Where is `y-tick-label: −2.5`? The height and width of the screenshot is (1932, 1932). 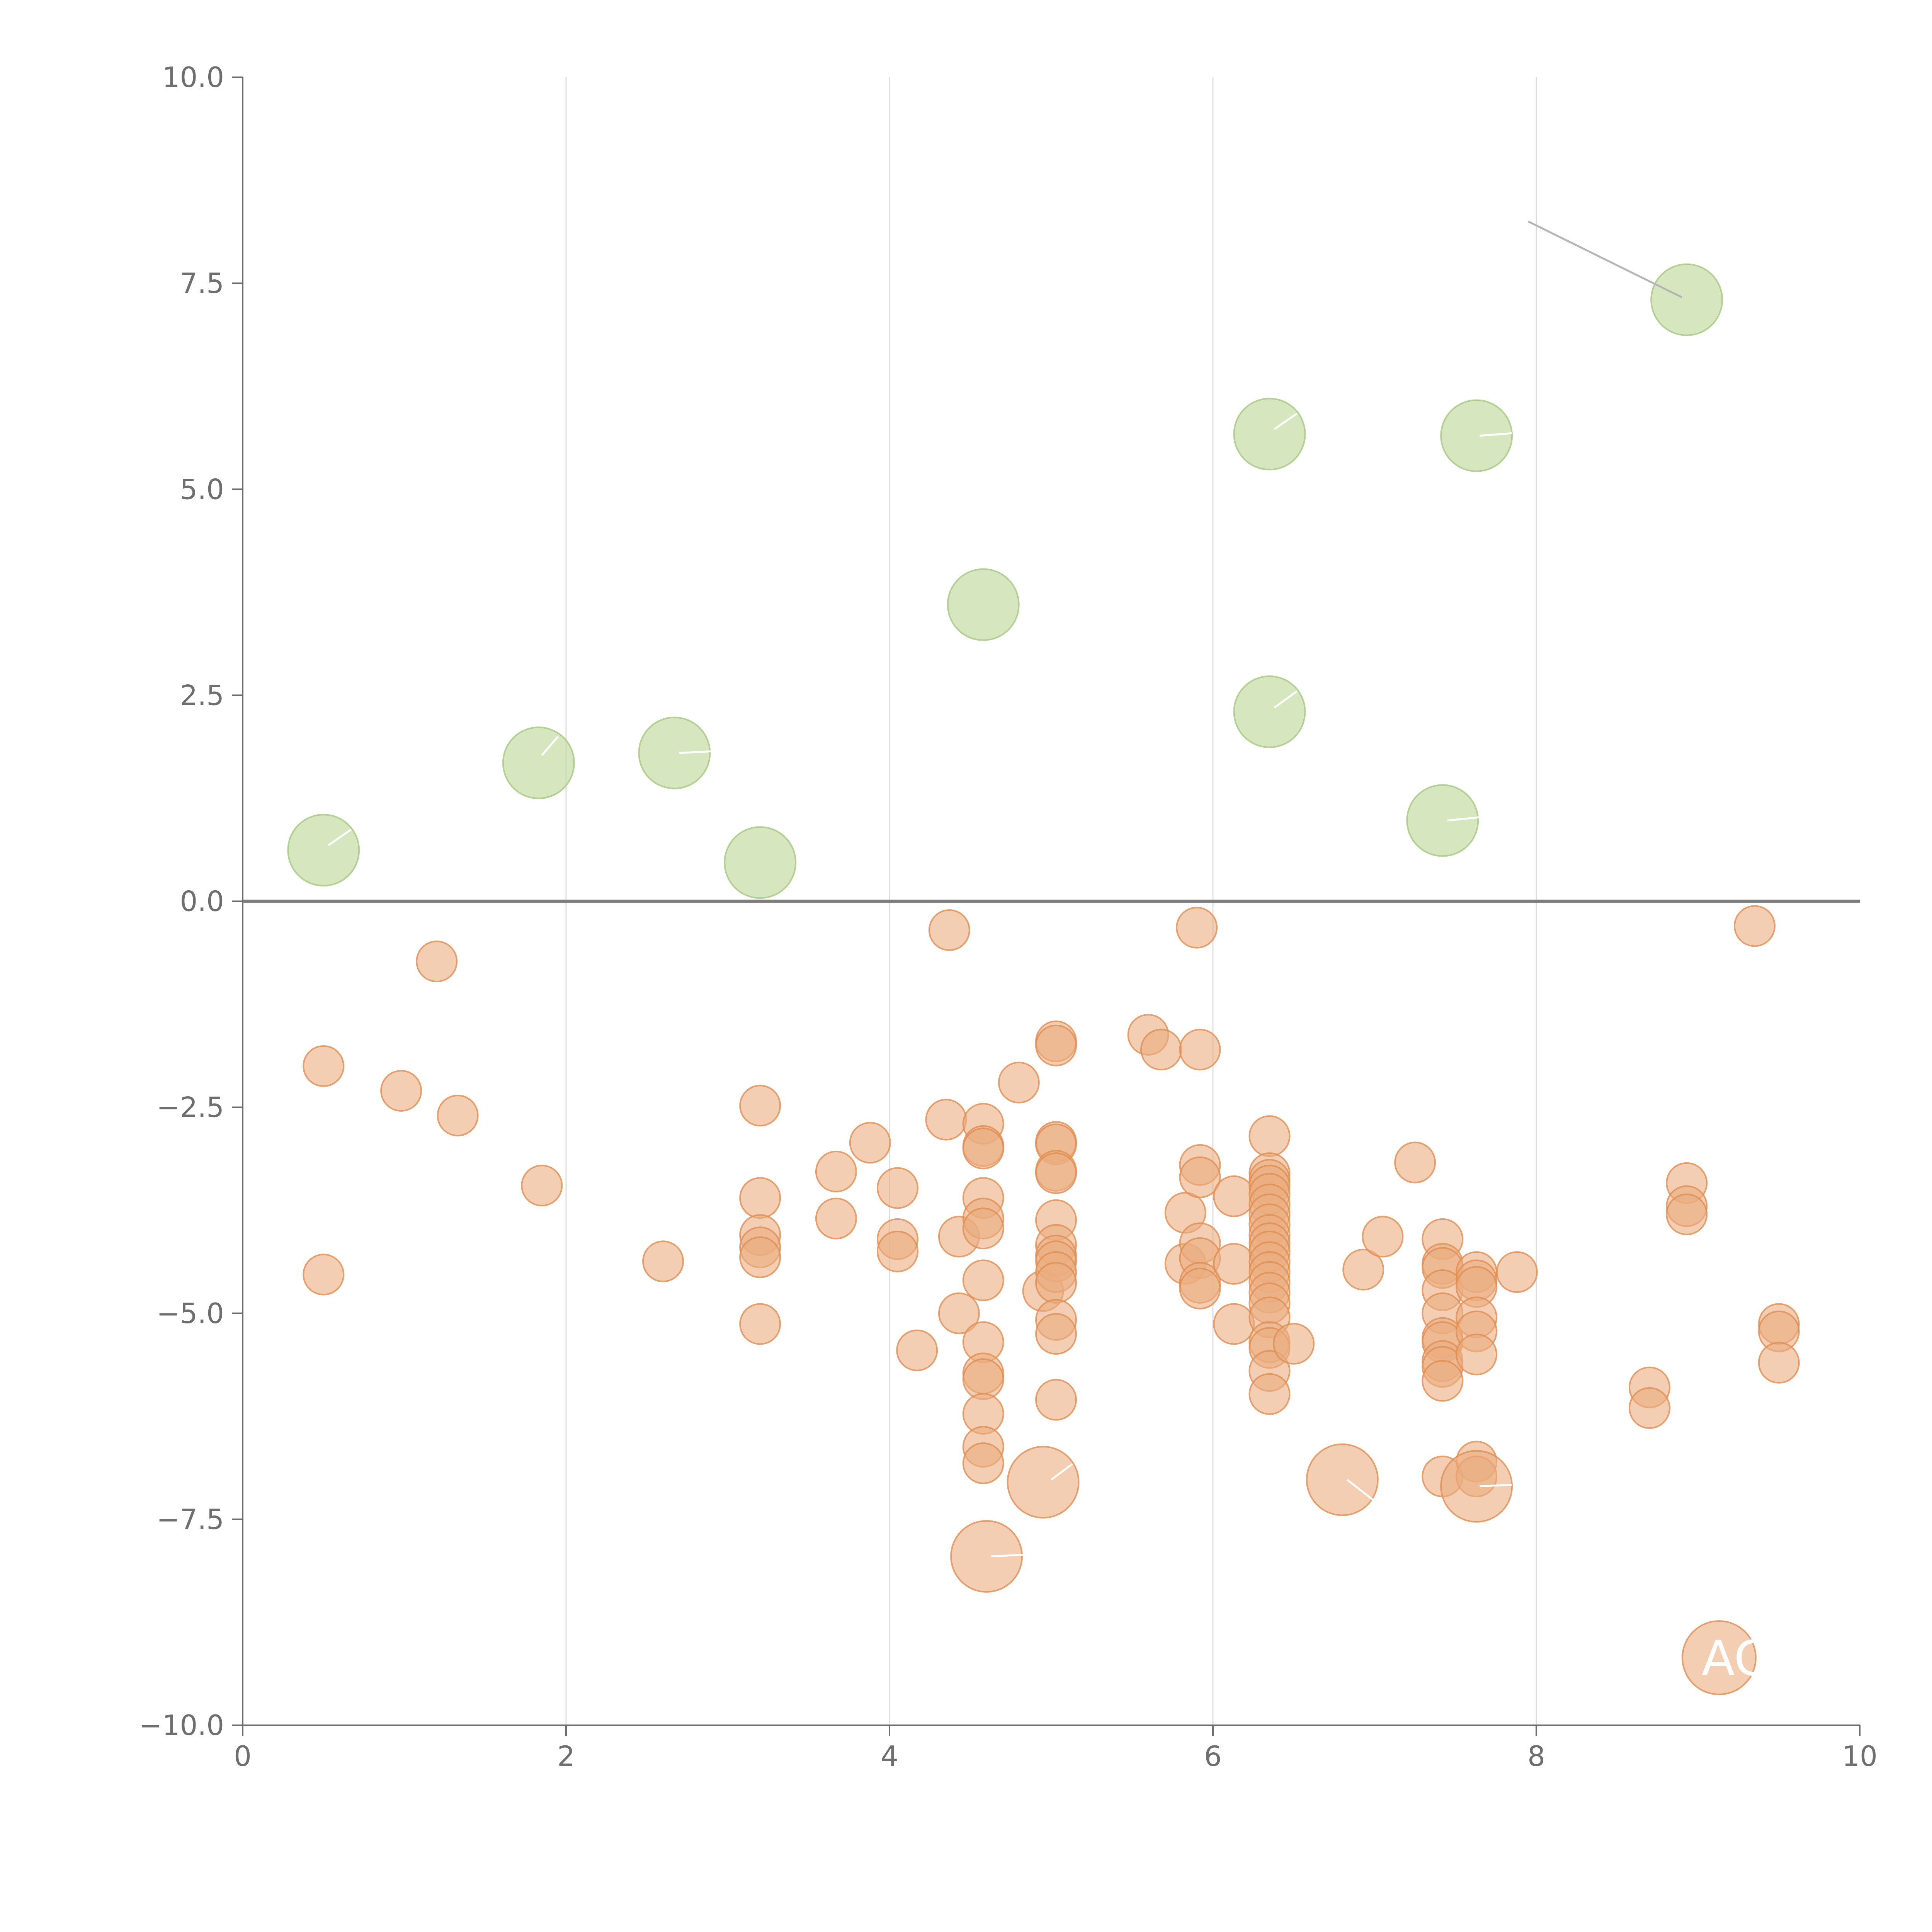
y-tick-label: −2.5 is located at coordinates (190, 1107).